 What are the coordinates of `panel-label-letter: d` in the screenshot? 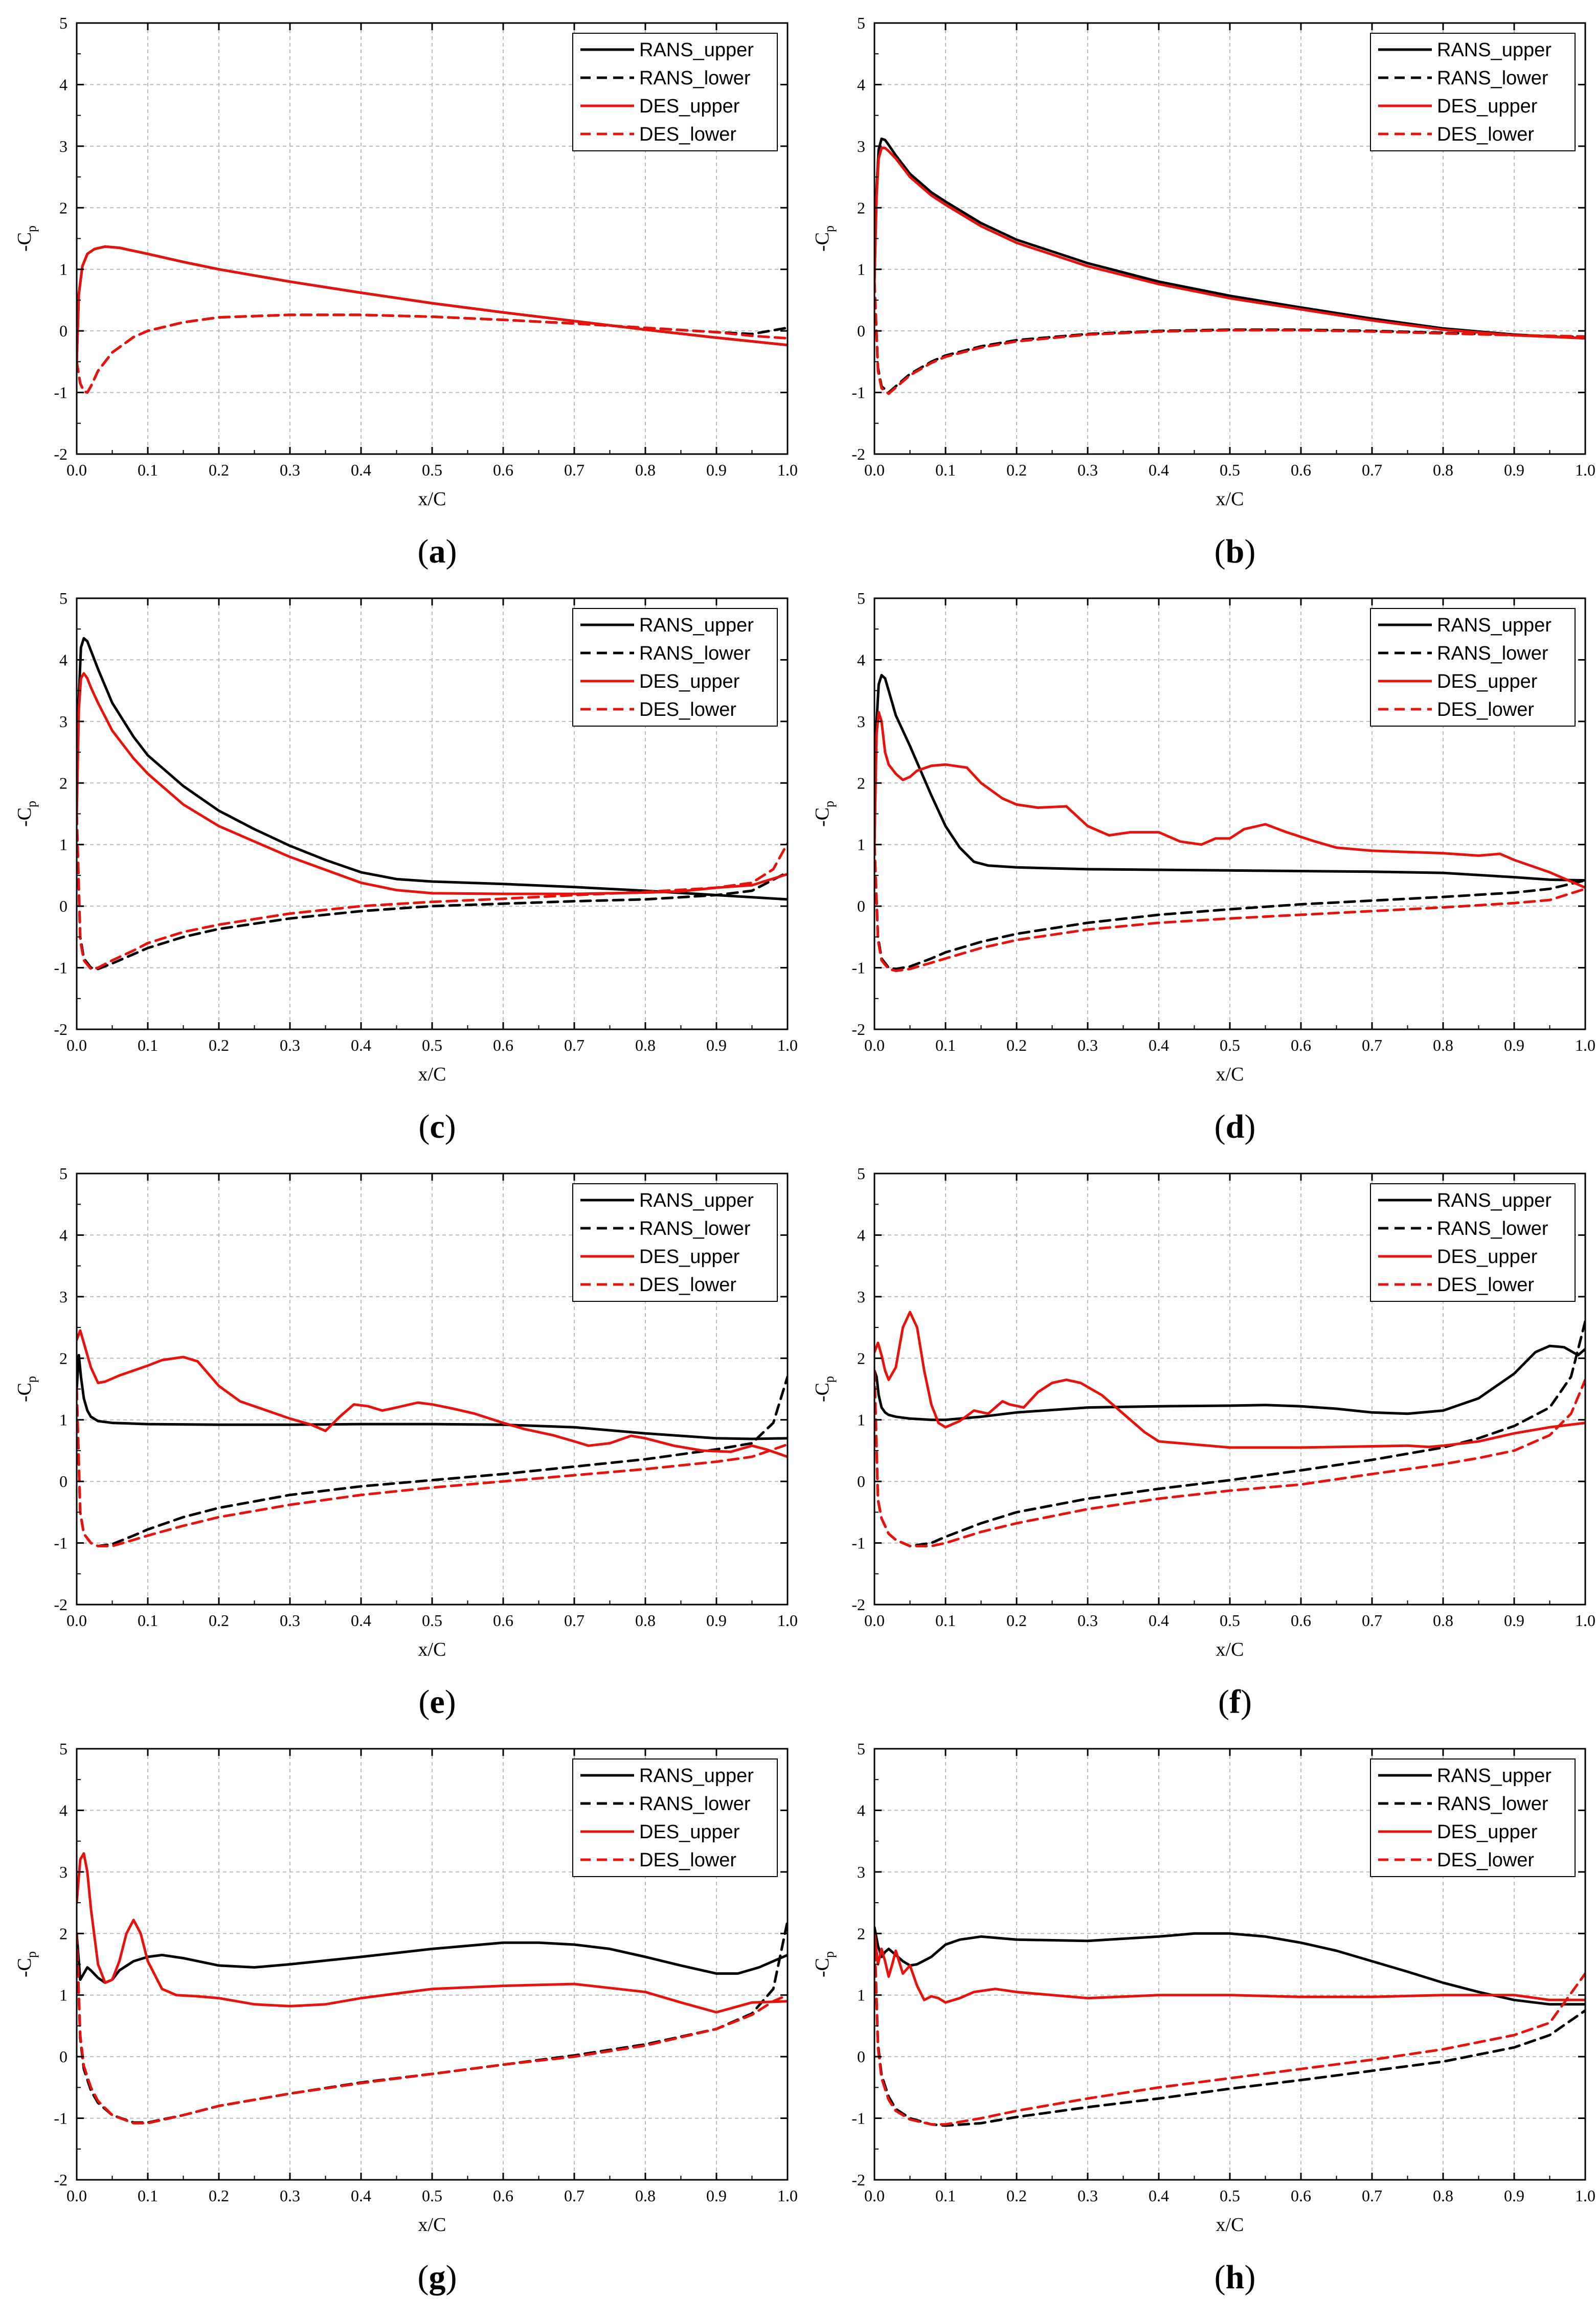 It's located at (1235, 1126).